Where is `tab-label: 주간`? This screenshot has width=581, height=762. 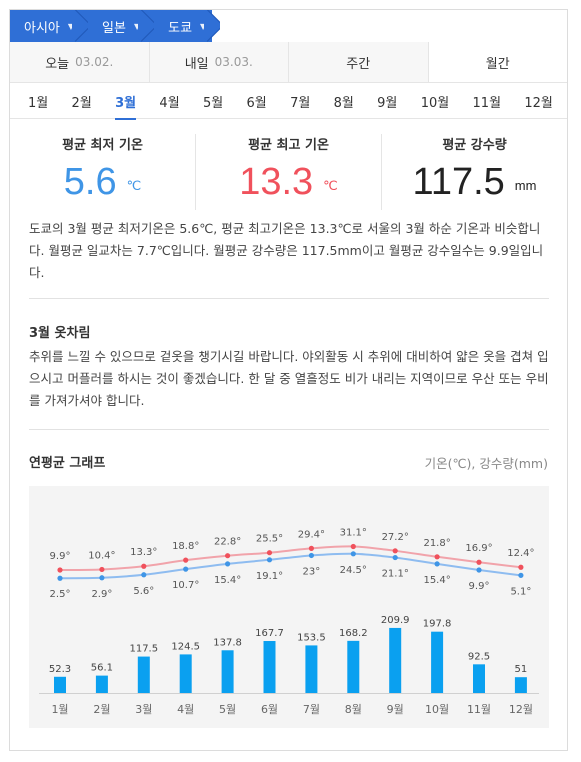 tab-label: 주간 is located at coordinates (358, 64).